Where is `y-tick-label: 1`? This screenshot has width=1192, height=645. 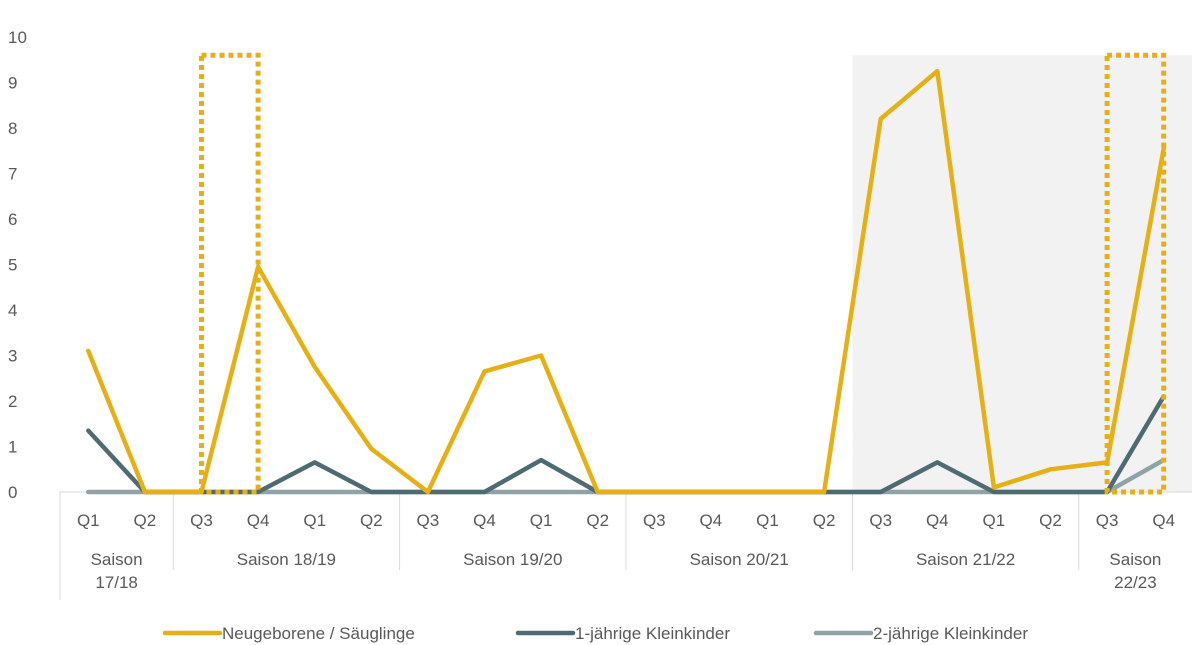
y-tick-label: 1 is located at coordinates (12, 447).